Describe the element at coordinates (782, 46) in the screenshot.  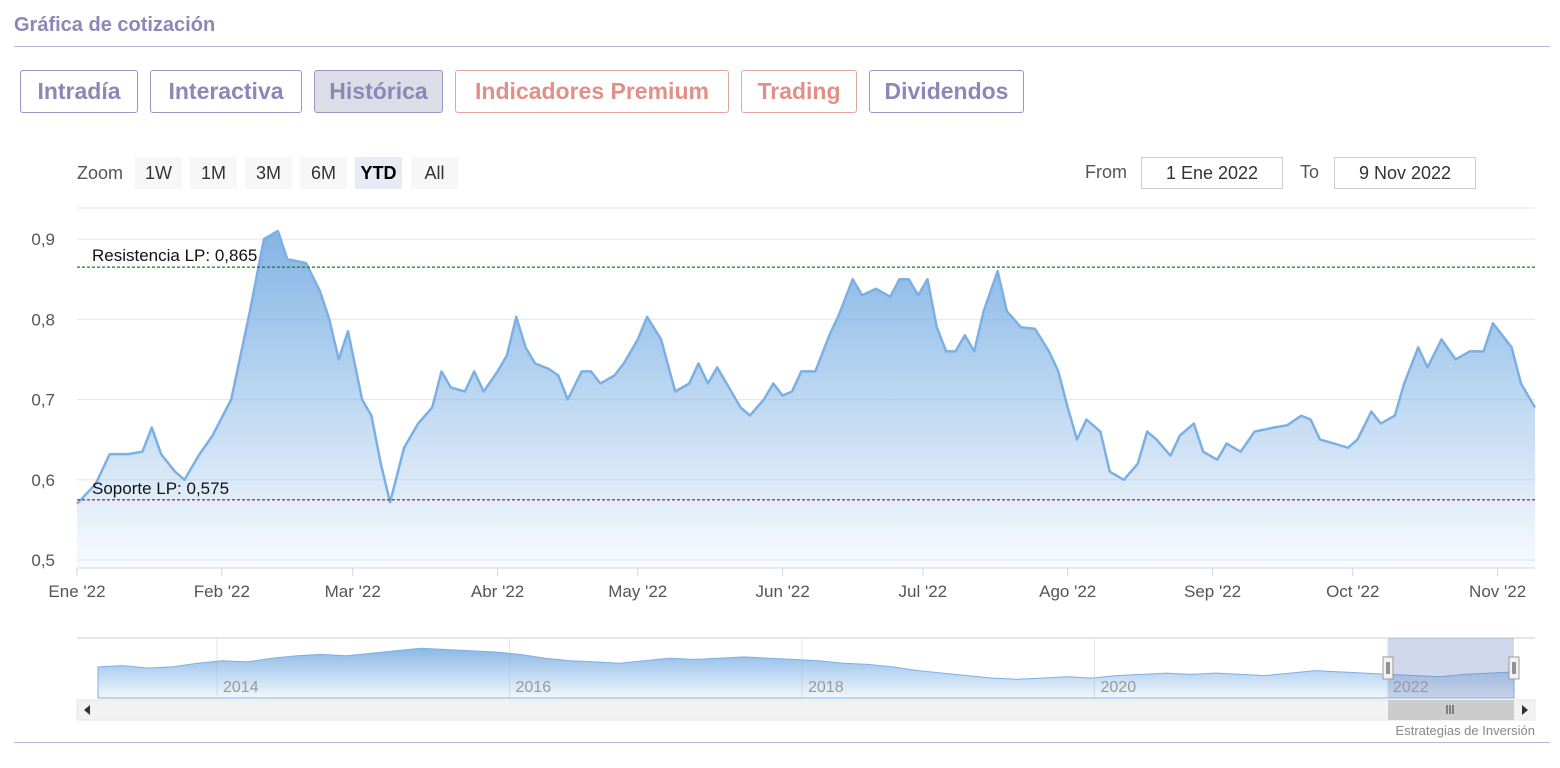
I see `title-divider` at that location.